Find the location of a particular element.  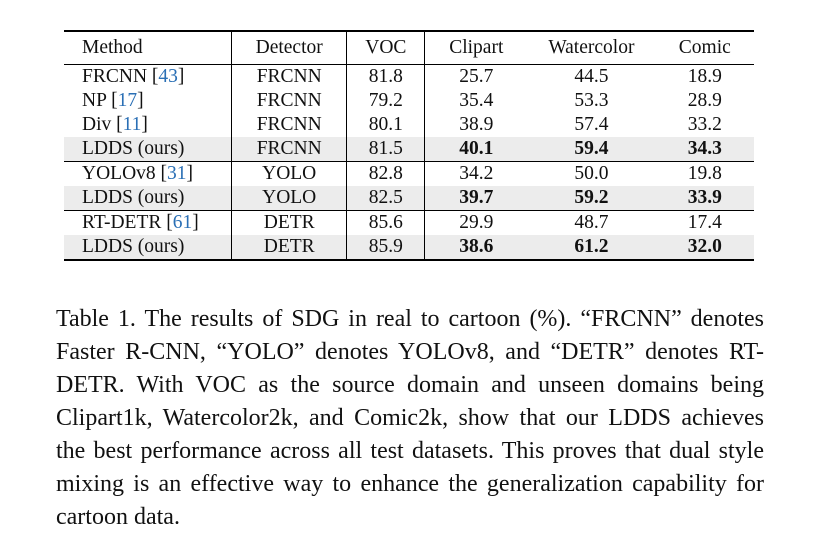

clipart-cell-best: 40.1 is located at coordinates (476, 149).